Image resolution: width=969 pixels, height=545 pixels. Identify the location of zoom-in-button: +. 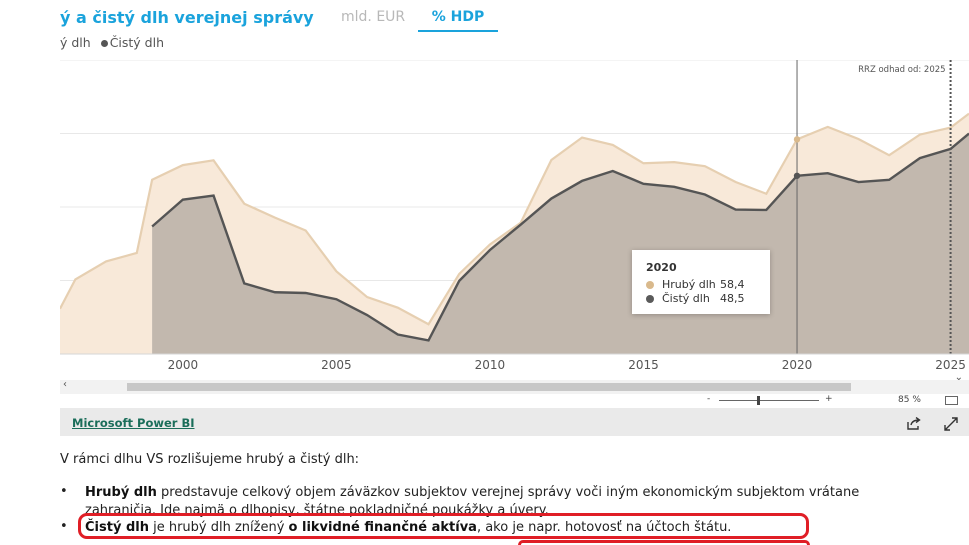
(829, 399).